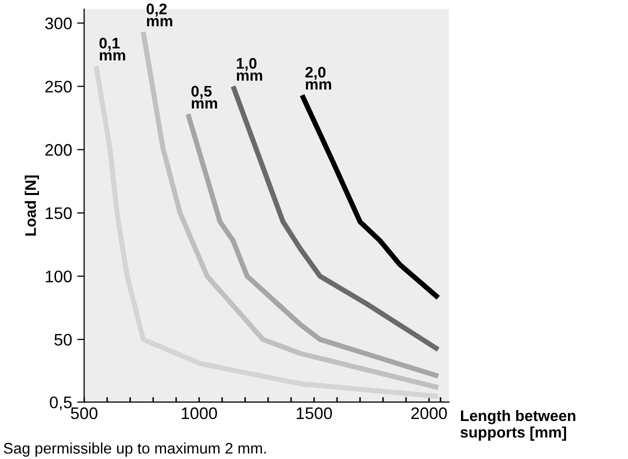 The height and width of the screenshot is (459, 628). What do you see at coordinates (58, 24) in the screenshot?
I see `y-tick-label: 300` at bounding box center [58, 24].